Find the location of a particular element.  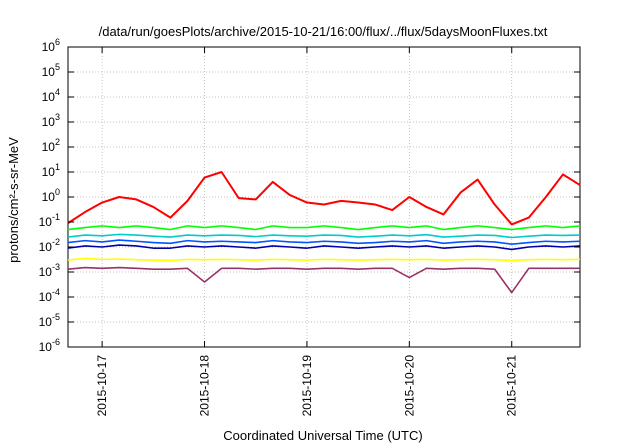

y-tick-label: 10² is located at coordinates (51, 145).